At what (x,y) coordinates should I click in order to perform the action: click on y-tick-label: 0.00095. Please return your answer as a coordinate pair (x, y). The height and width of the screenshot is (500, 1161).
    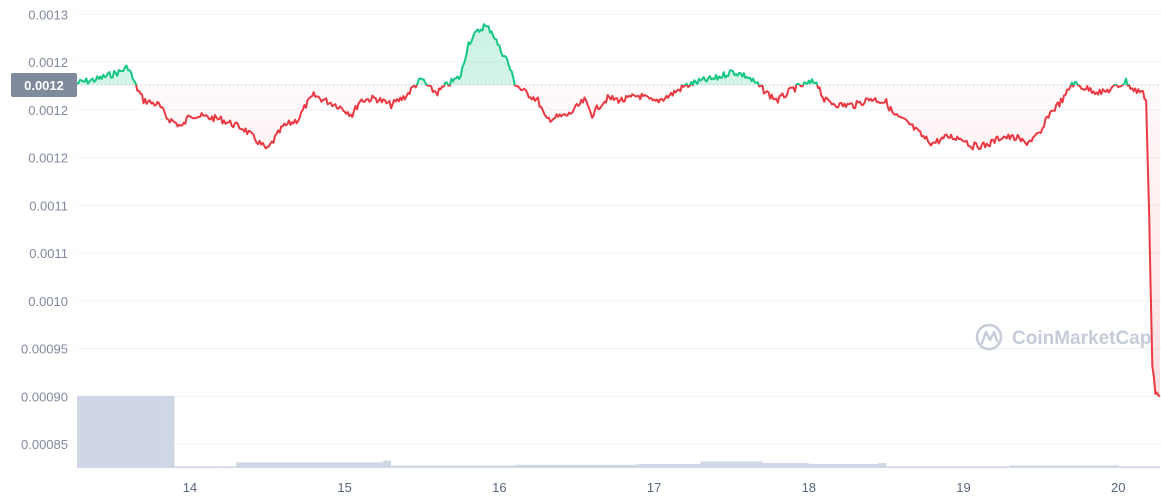
    Looking at the image, I should click on (44, 349).